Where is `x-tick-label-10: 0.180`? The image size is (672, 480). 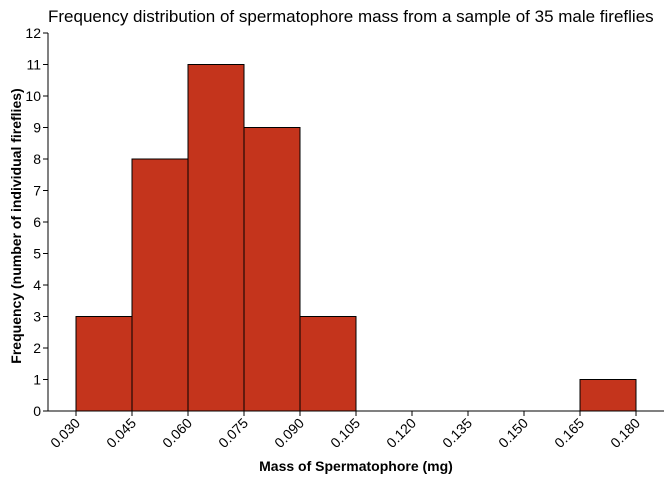
x-tick-label-10: 0.180 is located at coordinates (625, 433).